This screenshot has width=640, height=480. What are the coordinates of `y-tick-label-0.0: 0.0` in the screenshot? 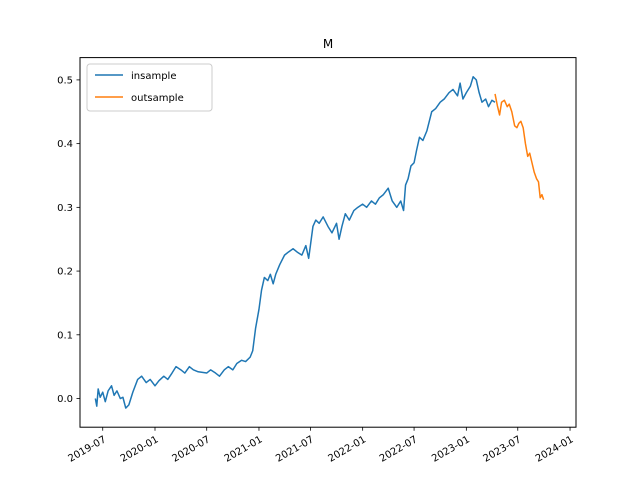 It's located at (65, 399).